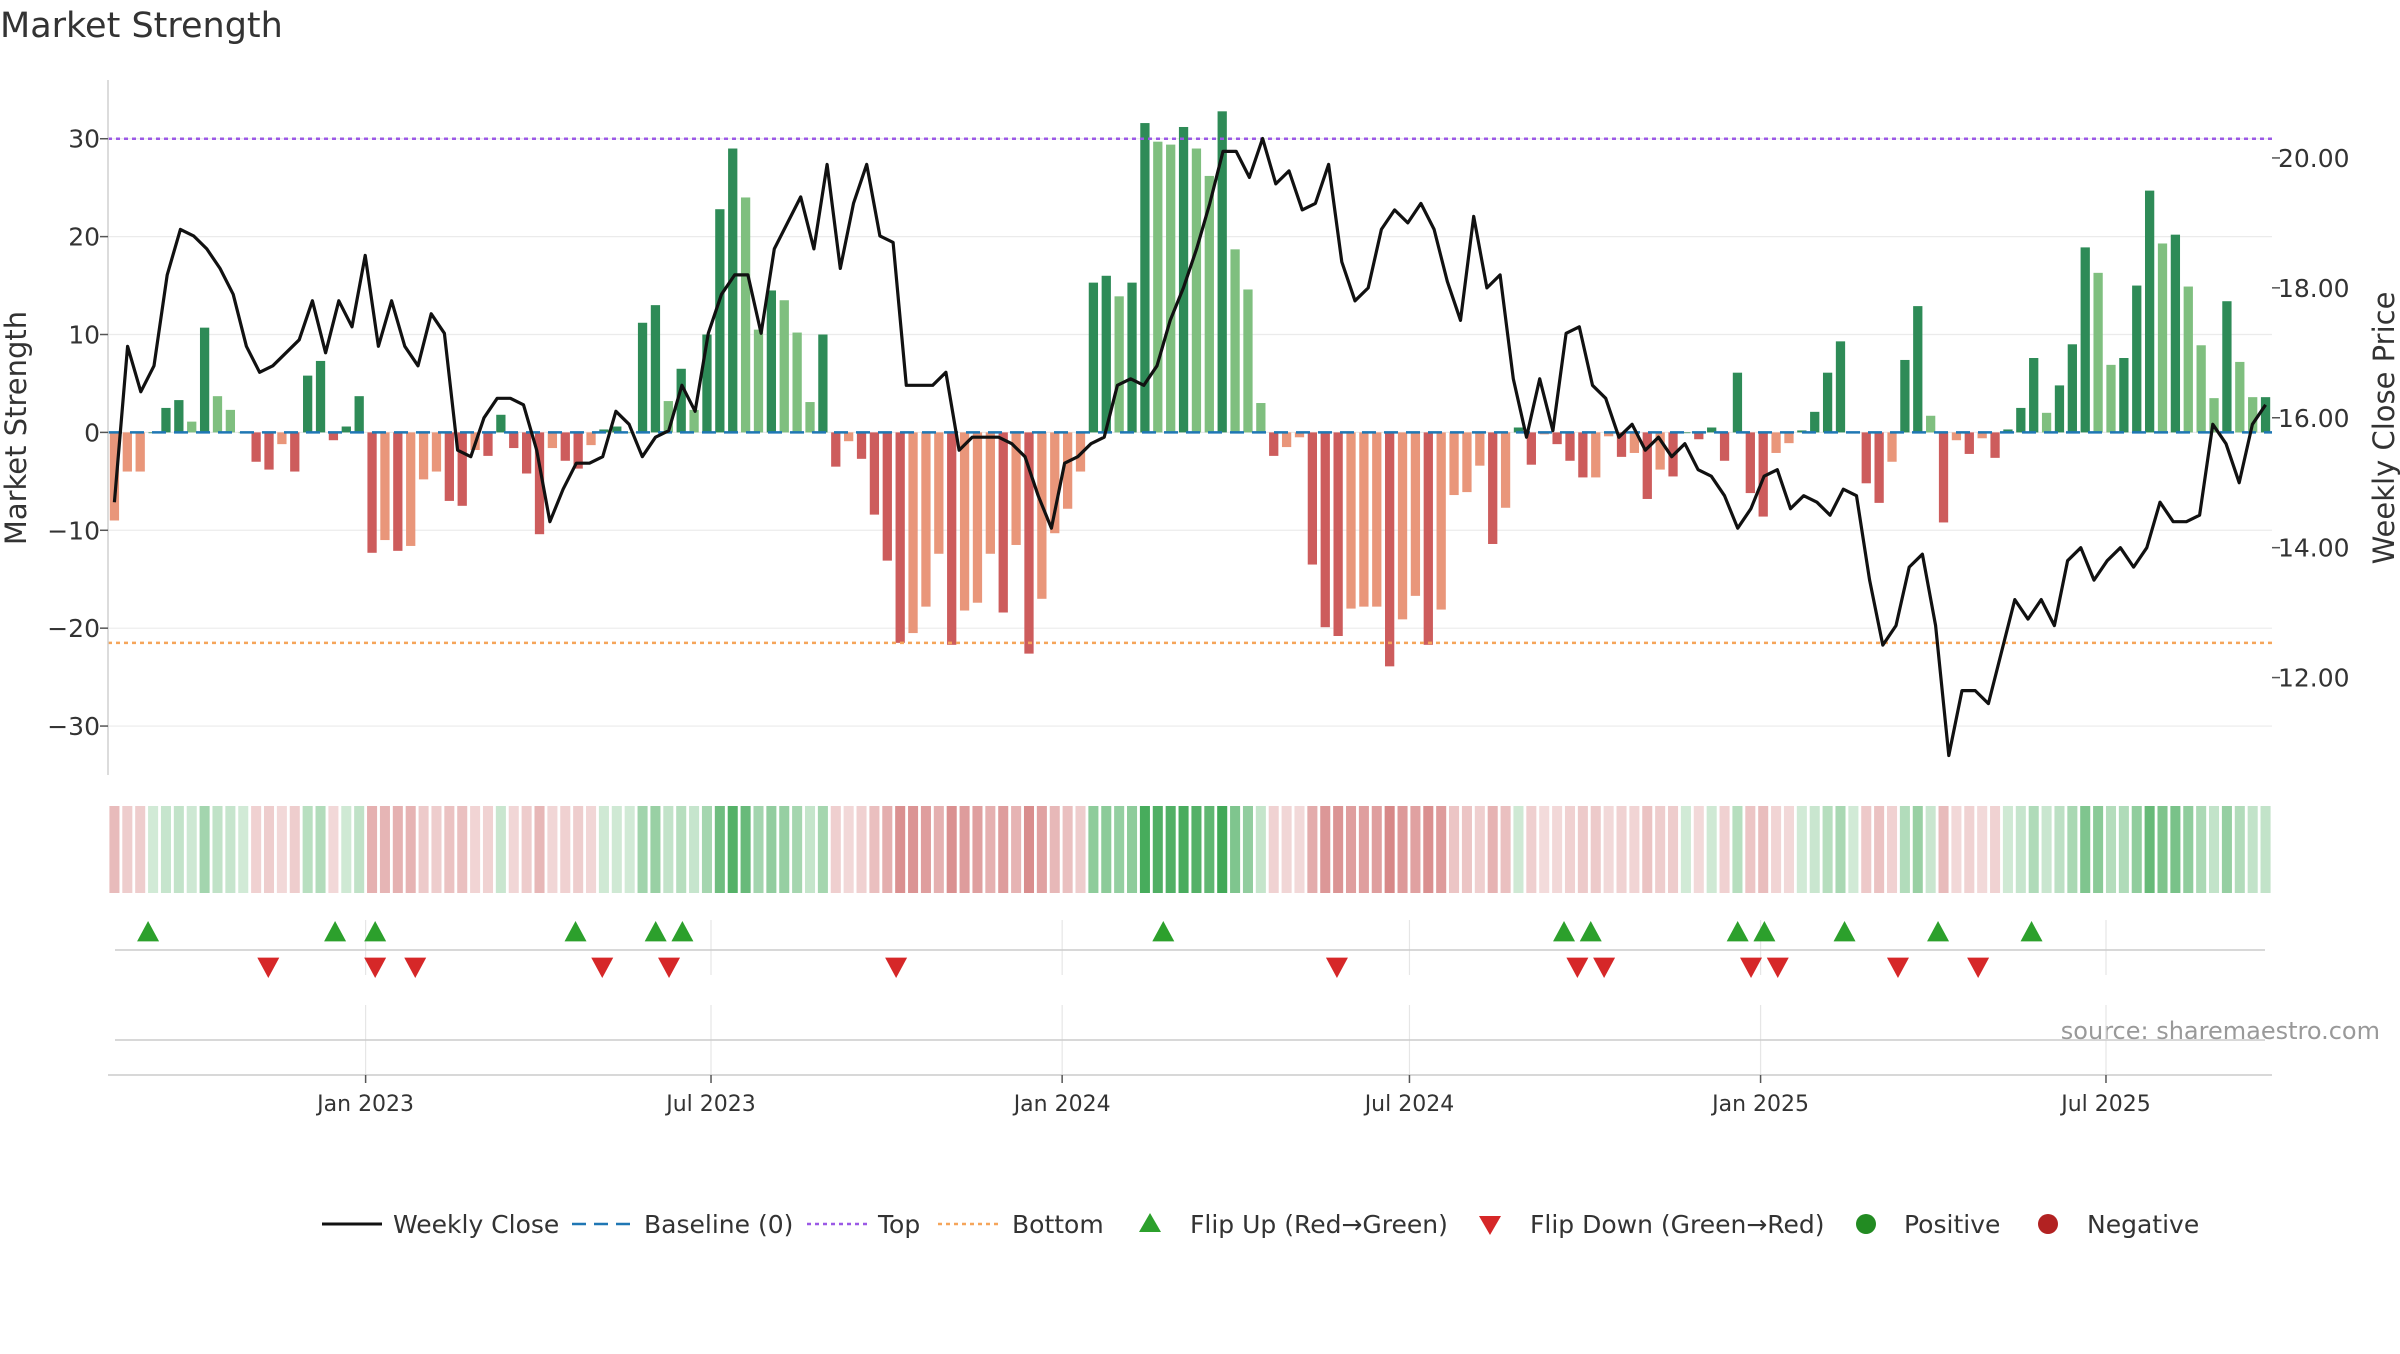 This screenshot has width=2400, height=1354. What do you see at coordinates (1061, 1104) in the screenshot?
I see `x-tick-label: Jan 2024` at bounding box center [1061, 1104].